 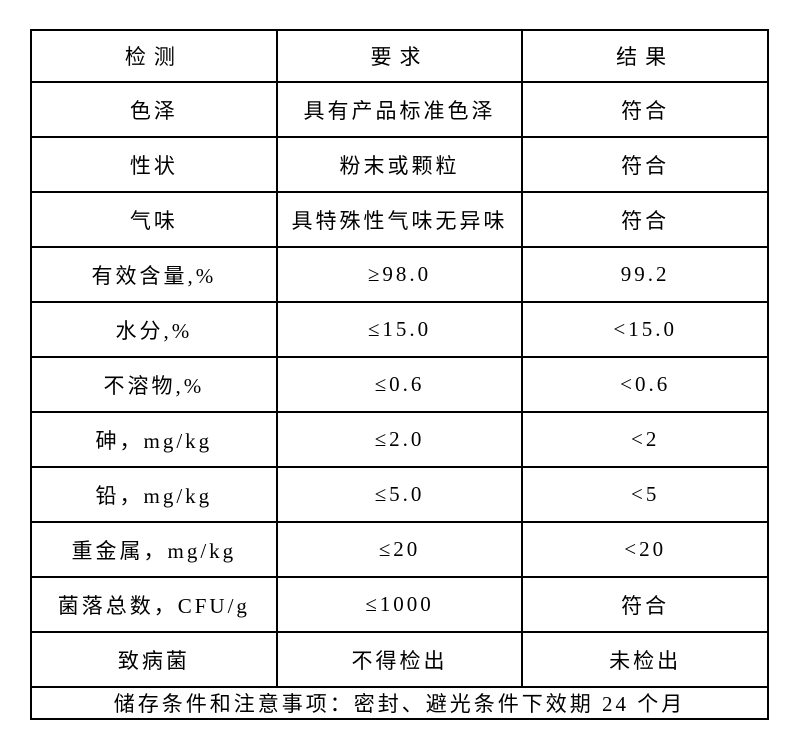 I want to click on inspection-table-head: 检测 要求 结果, so click(x=399, y=56).